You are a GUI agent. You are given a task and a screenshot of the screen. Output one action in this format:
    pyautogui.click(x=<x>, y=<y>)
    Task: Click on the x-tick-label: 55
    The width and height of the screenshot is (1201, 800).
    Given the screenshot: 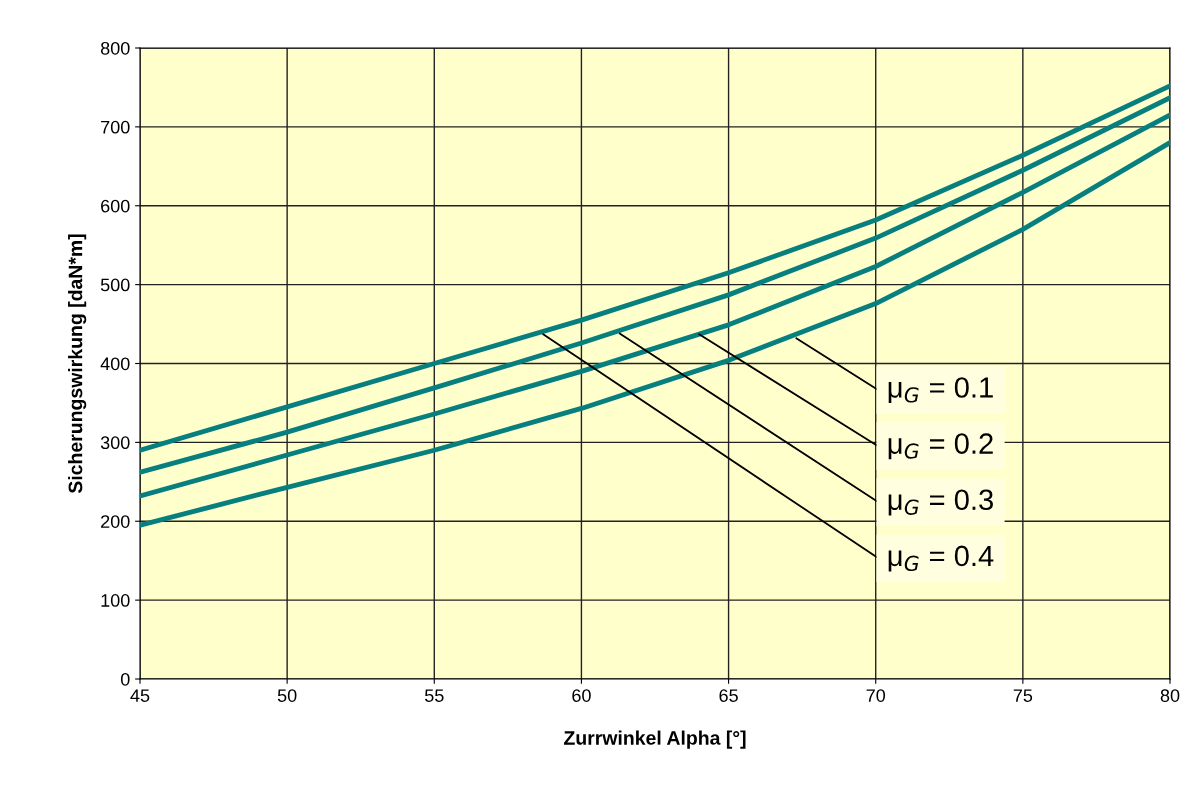 What is the action you would take?
    pyautogui.click(x=434, y=695)
    